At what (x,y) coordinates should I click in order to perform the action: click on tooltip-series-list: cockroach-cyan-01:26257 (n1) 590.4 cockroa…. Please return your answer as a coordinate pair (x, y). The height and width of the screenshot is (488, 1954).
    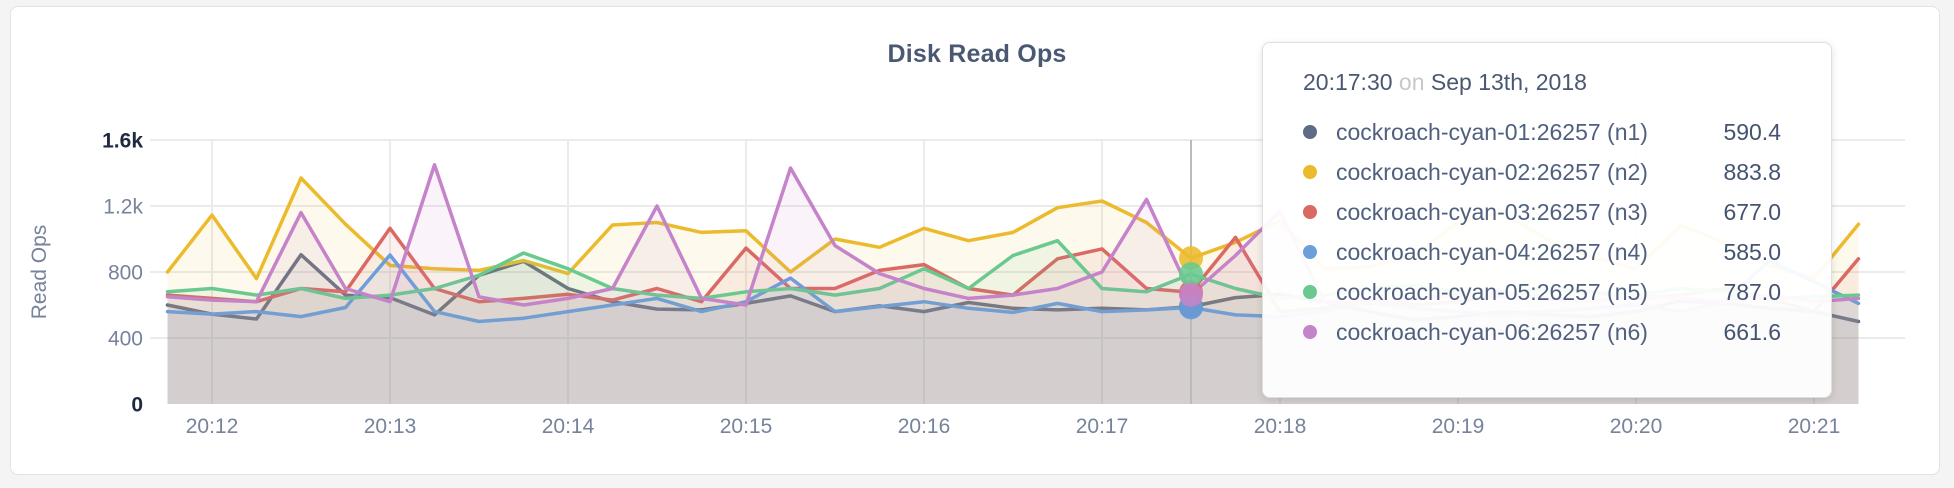
    Looking at the image, I should click on (1542, 232).